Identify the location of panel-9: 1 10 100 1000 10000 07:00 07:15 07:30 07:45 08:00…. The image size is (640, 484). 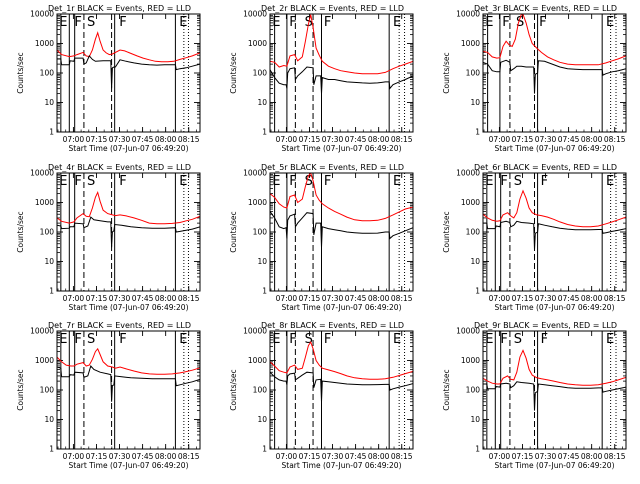
(534, 395).